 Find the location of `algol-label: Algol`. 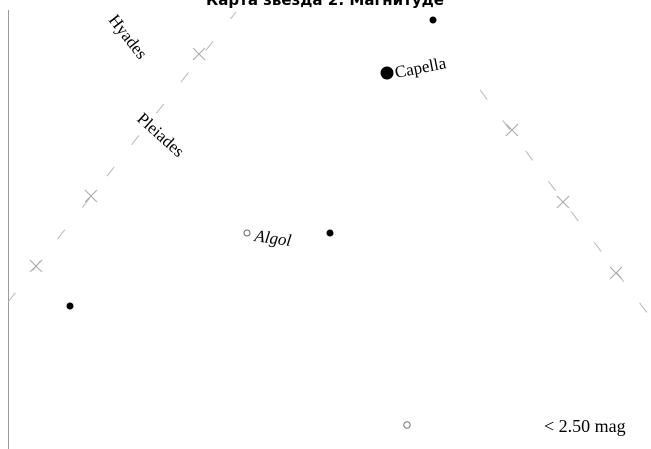

algol-label: Algol is located at coordinates (272, 238).